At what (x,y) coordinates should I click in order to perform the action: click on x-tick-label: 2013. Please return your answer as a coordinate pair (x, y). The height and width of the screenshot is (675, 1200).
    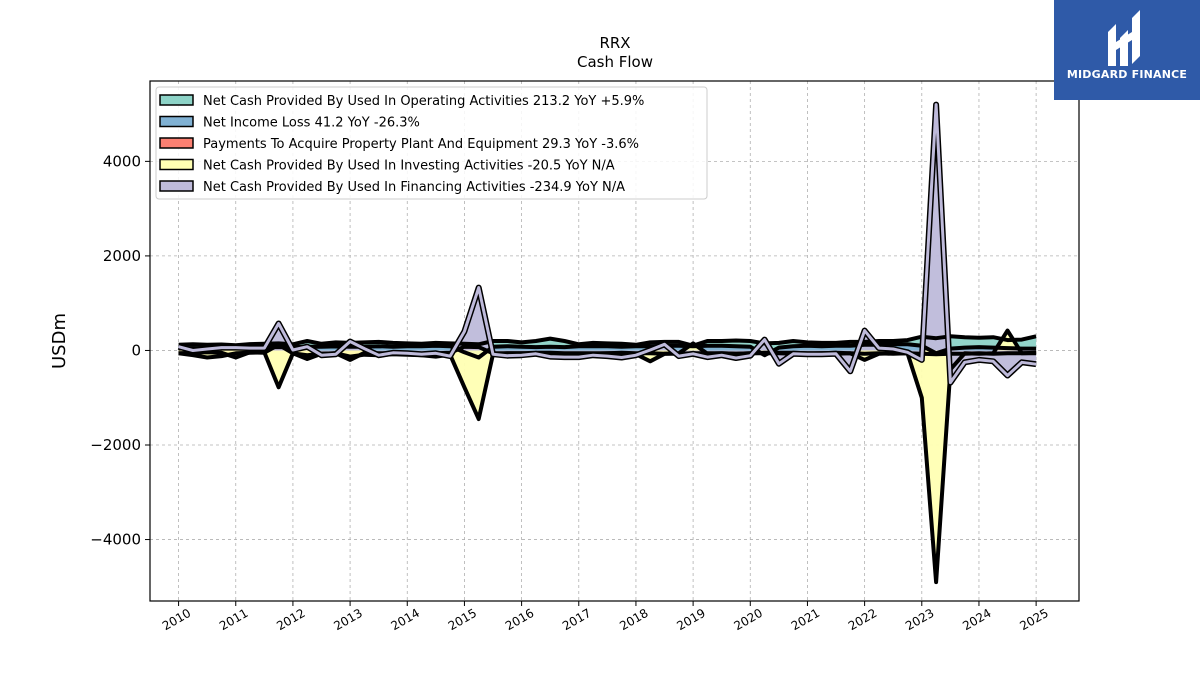
    Looking at the image, I should click on (347, 619).